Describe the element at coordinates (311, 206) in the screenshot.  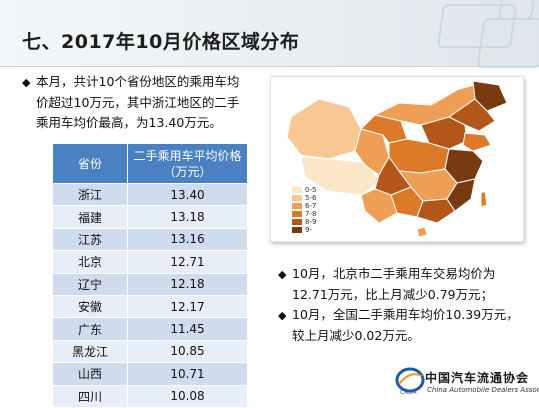
I see `legend-label: 6-7` at that location.